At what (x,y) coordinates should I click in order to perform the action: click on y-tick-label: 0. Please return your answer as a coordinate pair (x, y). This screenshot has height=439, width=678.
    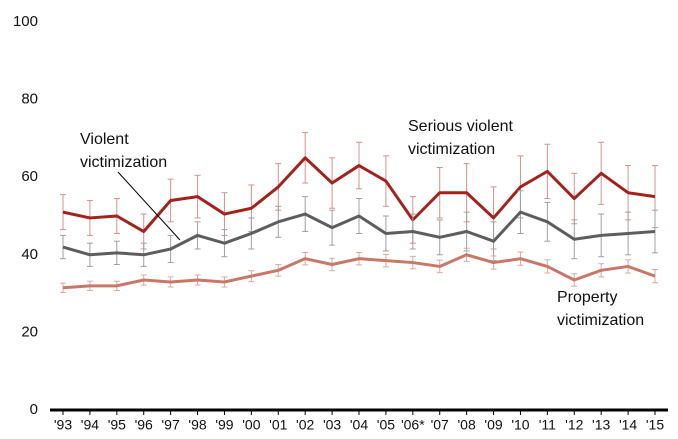
    Looking at the image, I should click on (34, 409).